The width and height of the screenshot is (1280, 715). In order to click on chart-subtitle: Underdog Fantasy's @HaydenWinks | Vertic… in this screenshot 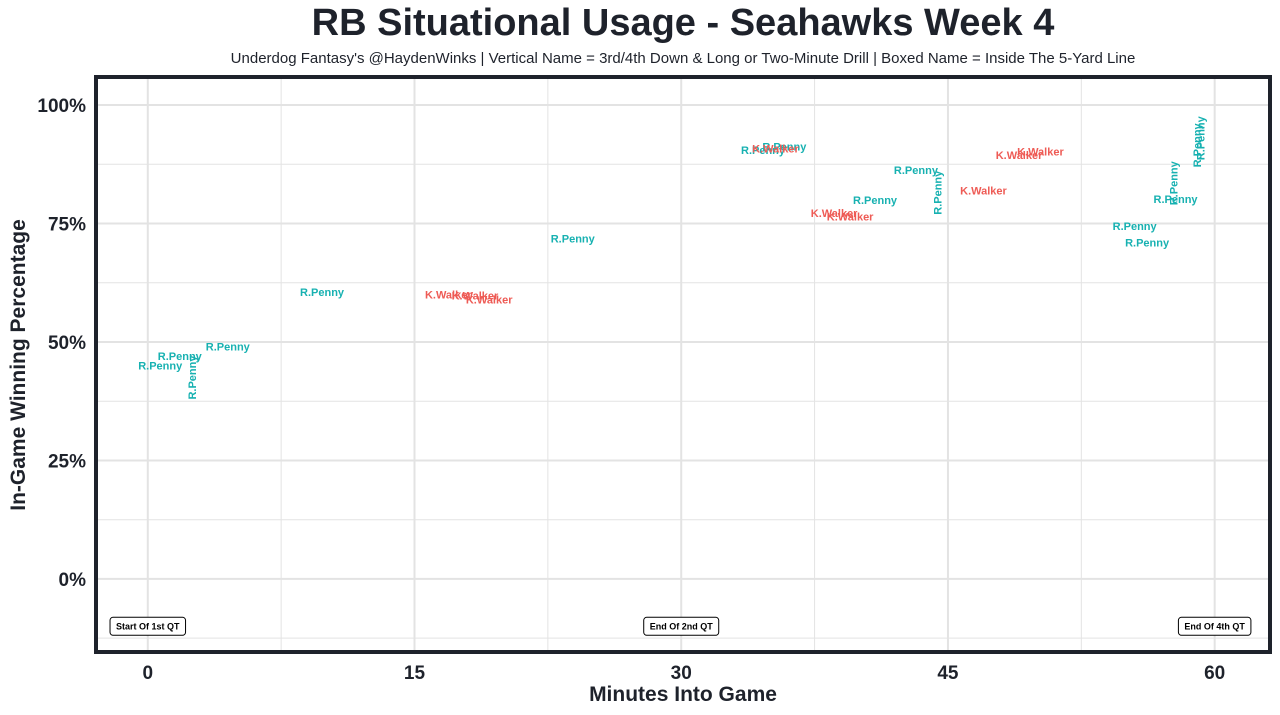, I will do `click(683, 58)`.